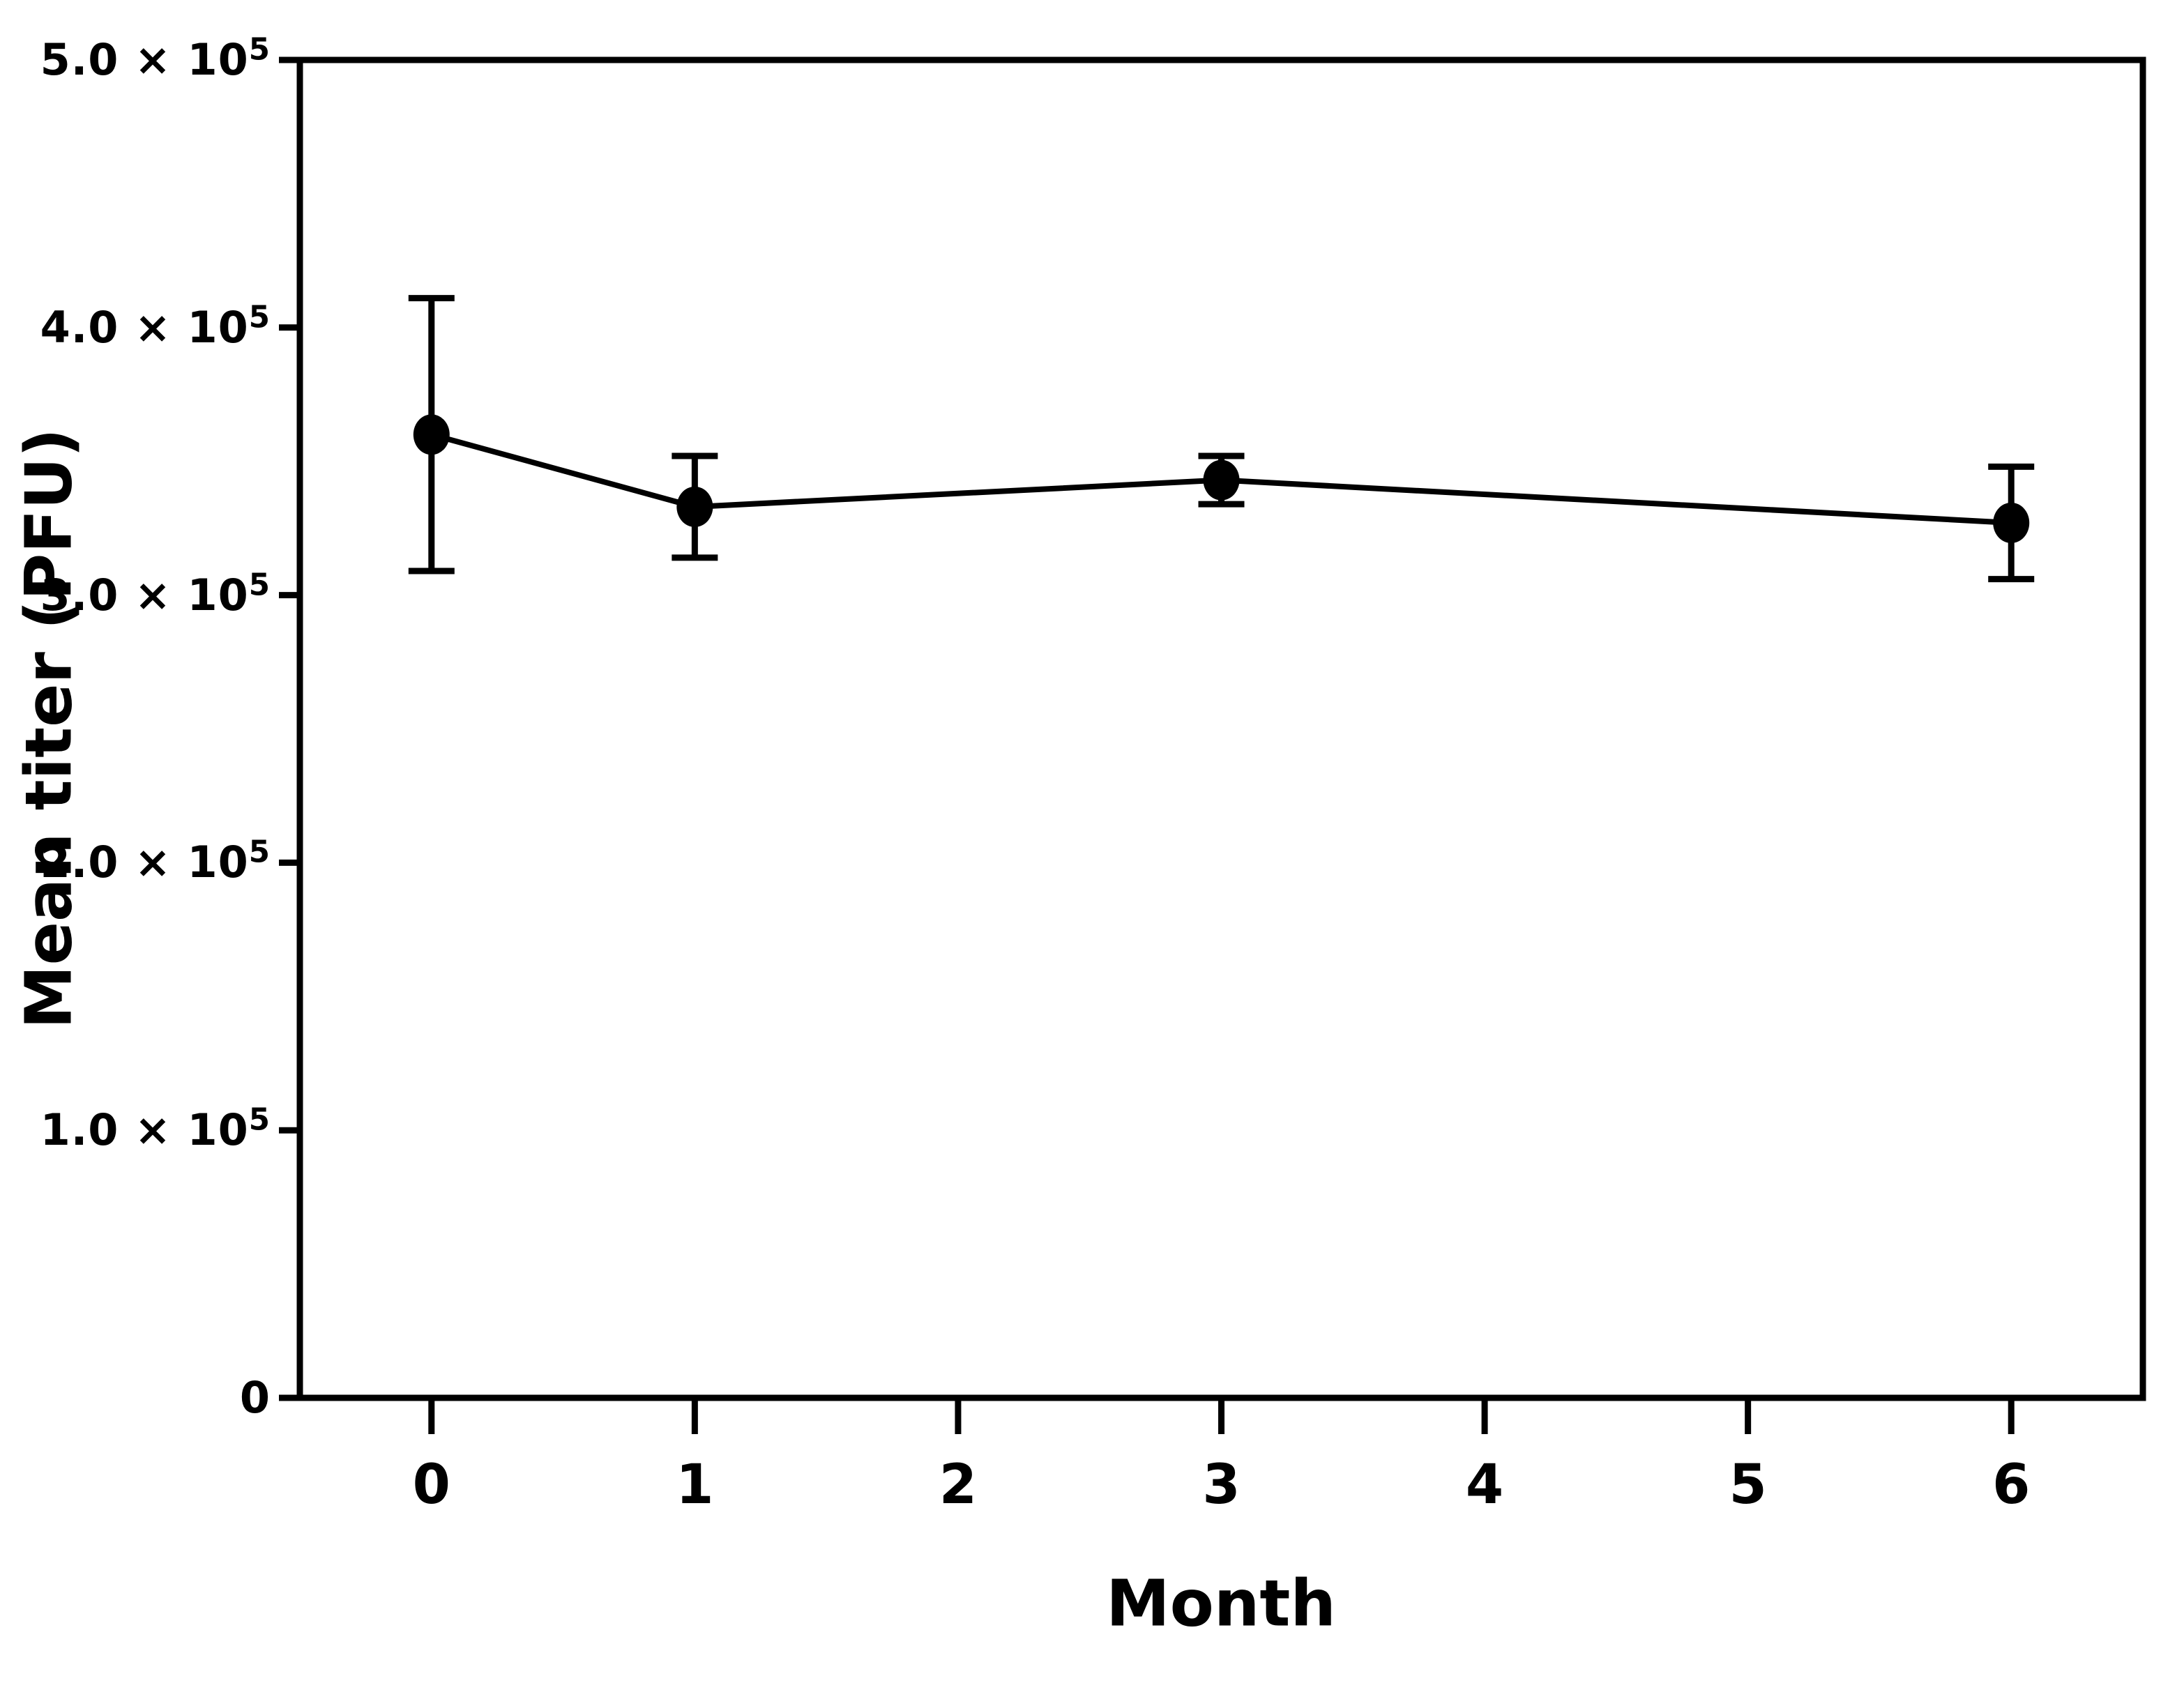 The width and height of the screenshot is (2184, 1683). What do you see at coordinates (1484, 1485) in the screenshot?
I see `x-tick-label: 4` at bounding box center [1484, 1485].